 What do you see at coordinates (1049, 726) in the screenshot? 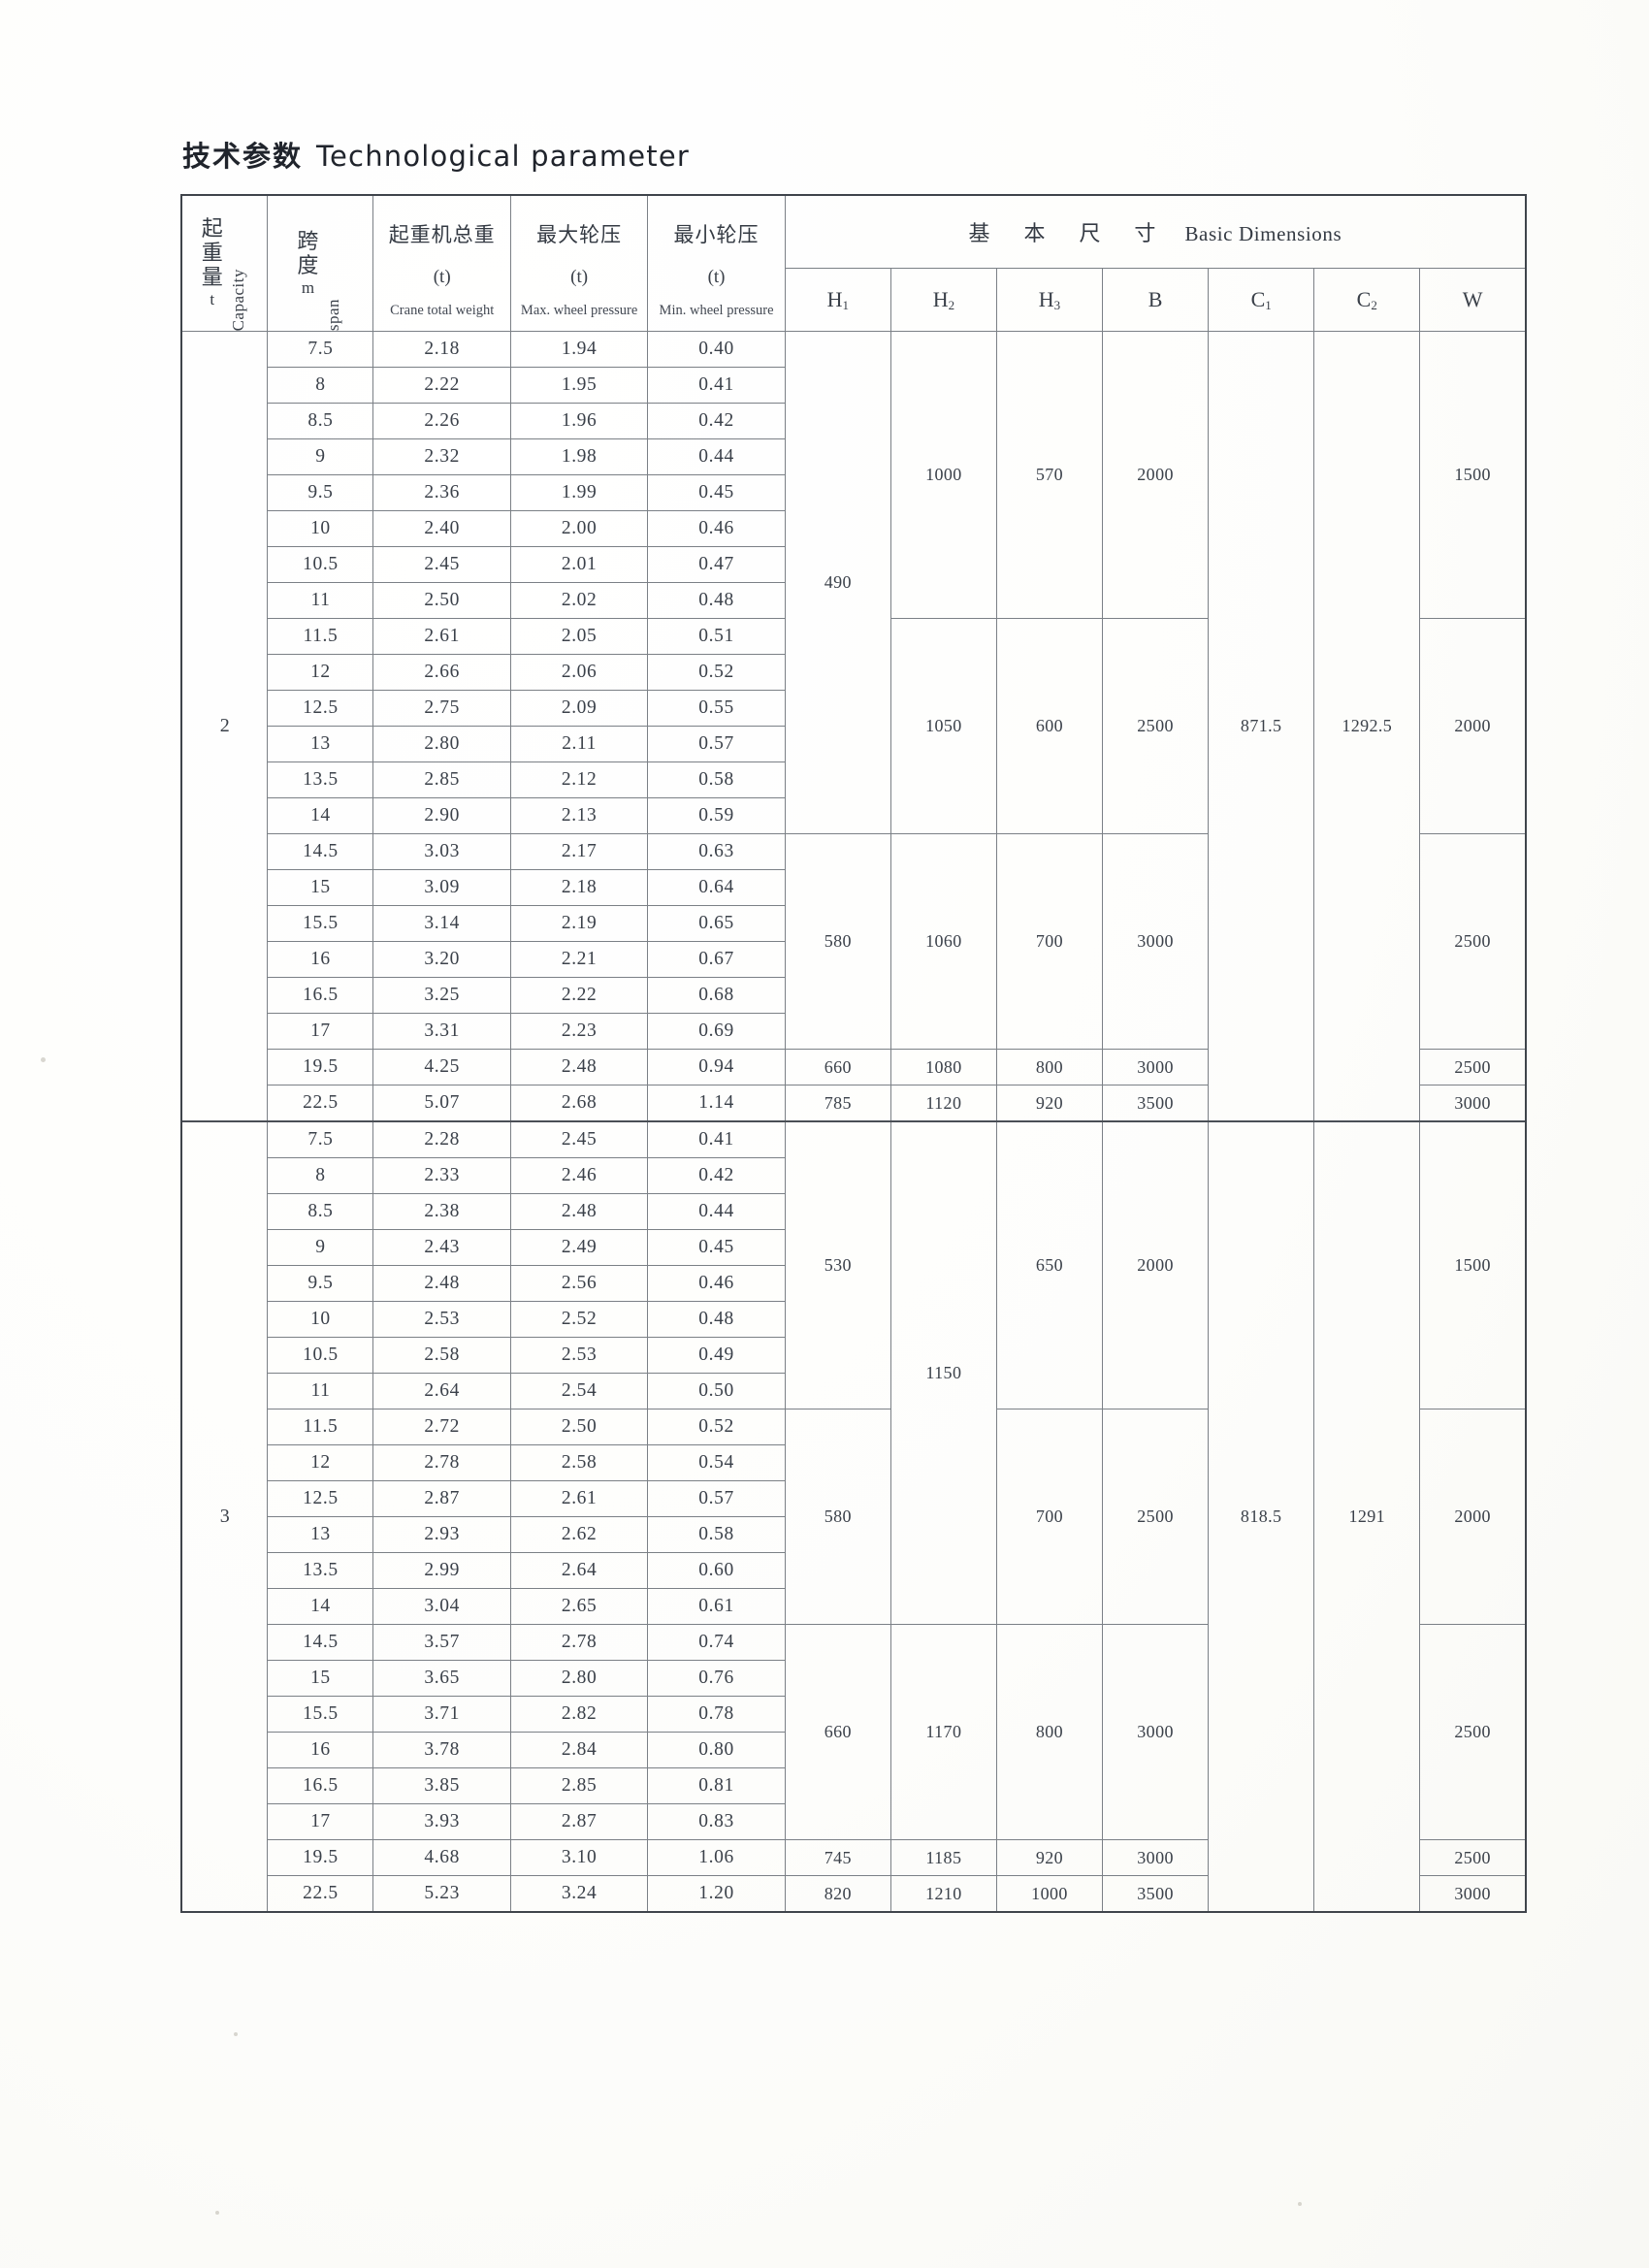
I see `cell-dim-h3: 600` at bounding box center [1049, 726].